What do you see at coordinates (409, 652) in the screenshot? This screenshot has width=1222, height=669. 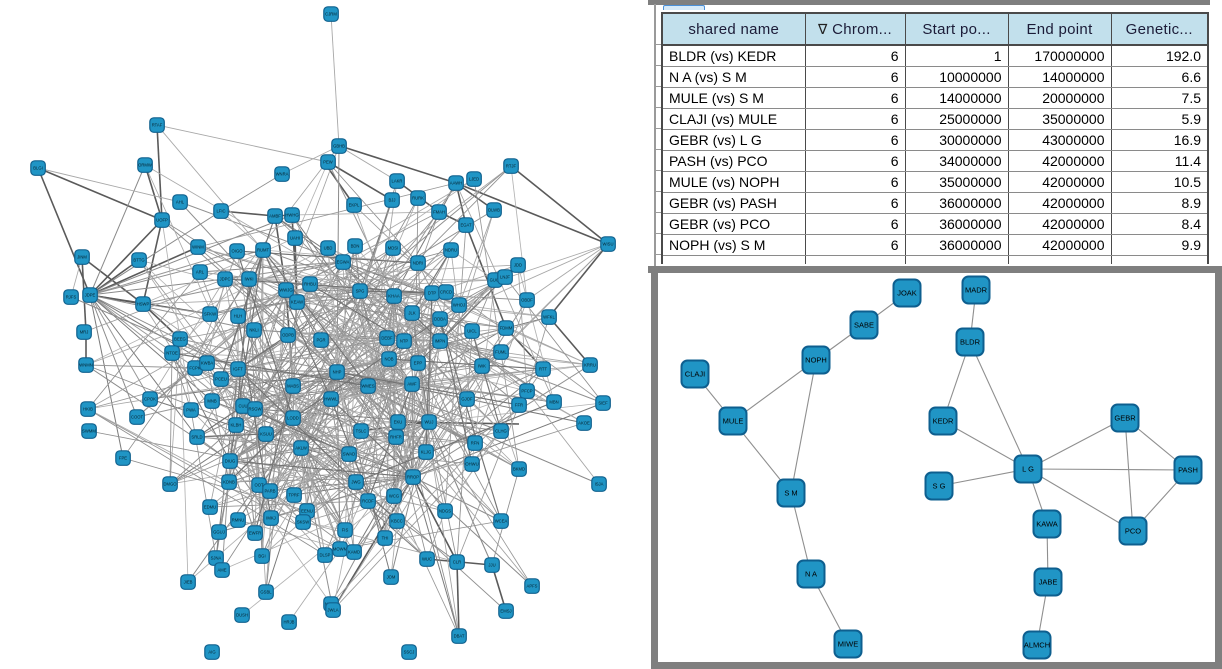 I see `svg-text: SSCJ` at bounding box center [409, 652].